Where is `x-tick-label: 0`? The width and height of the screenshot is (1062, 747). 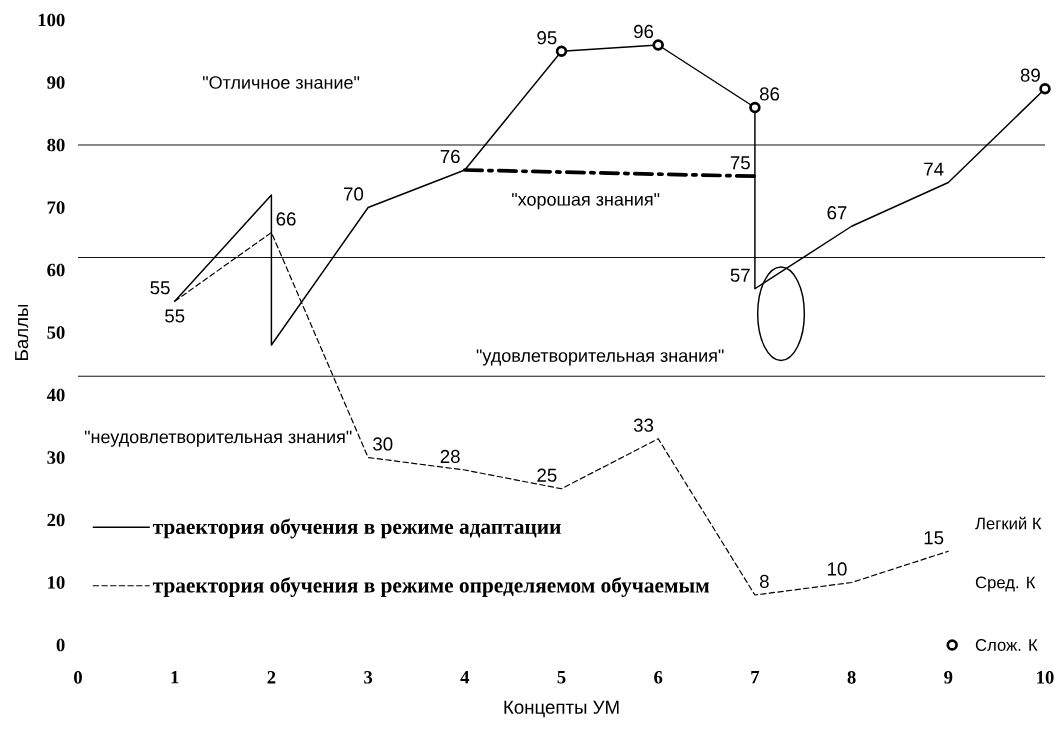 x-tick-label: 0 is located at coordinates (78, 677).